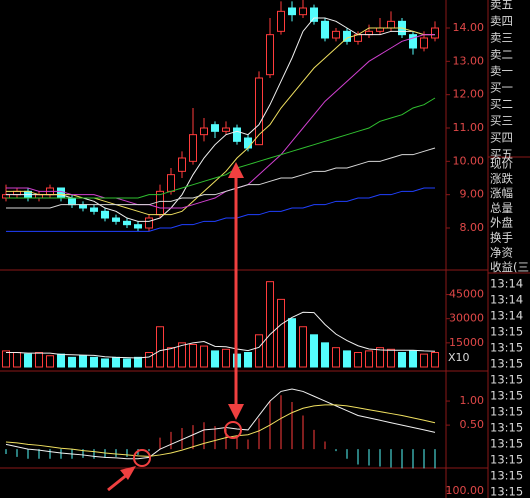  What do you see at coordinates (501, 104) in the screenshot?
I see `quote-label: 买二` at bounding box center [501, 104].